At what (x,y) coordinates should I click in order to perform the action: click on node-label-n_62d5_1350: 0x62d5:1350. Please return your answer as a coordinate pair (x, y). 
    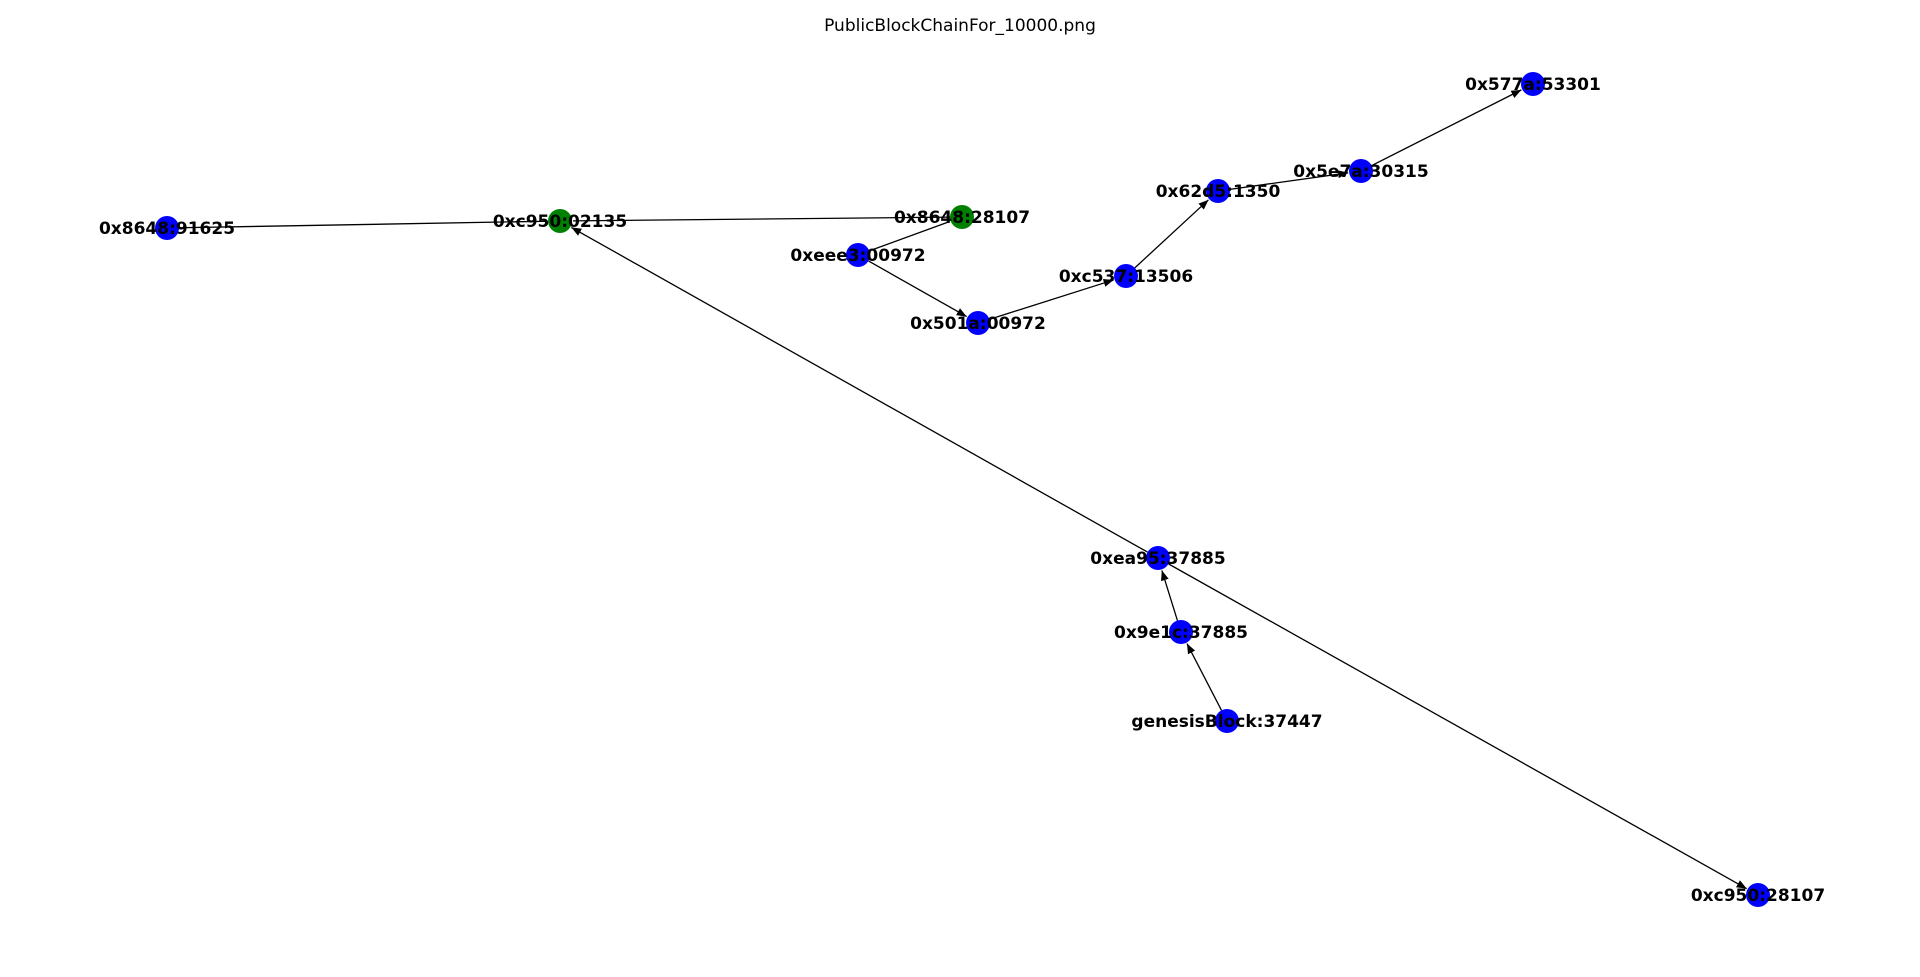
    Looking at the image, I should click on (1218, 192).